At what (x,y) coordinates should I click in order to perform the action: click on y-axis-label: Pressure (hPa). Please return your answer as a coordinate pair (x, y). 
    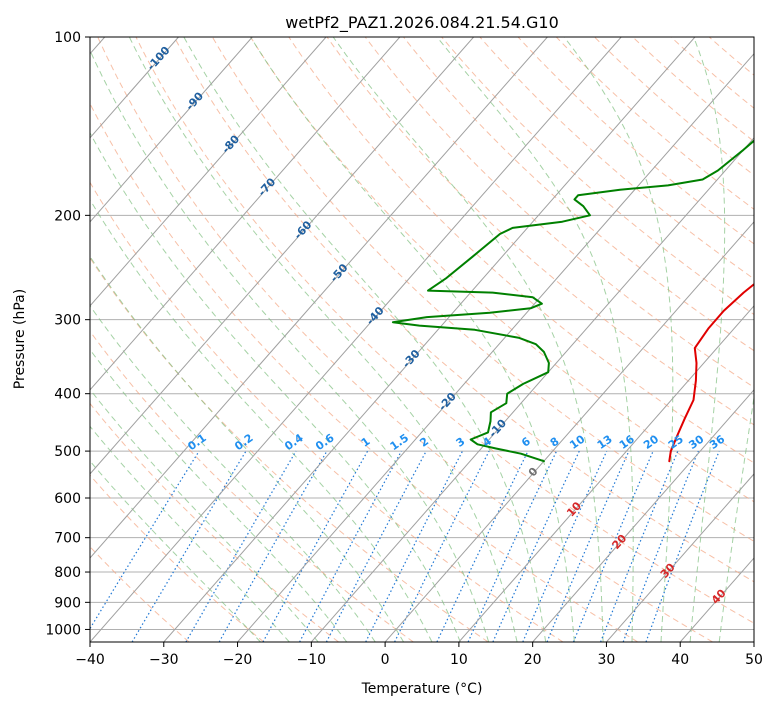
    Looking at the image, I should click on (20, 339).